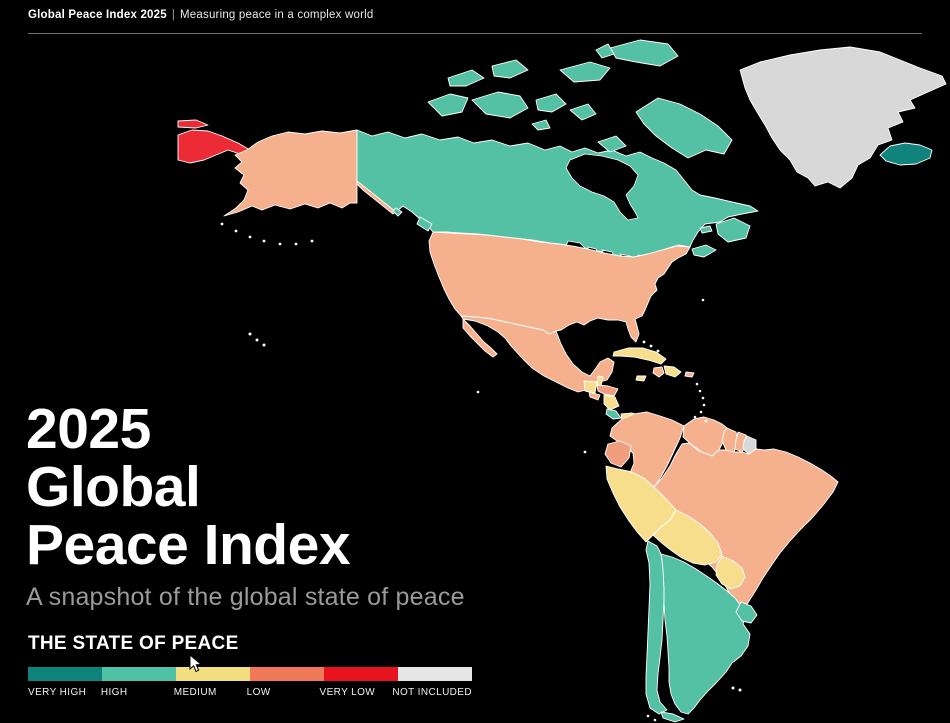 The image size is (950, 723). What do you see at coordinates (361, 674) in the screenshot?
I see `legend-swatch-very-low` at bounding box center [361, 674].